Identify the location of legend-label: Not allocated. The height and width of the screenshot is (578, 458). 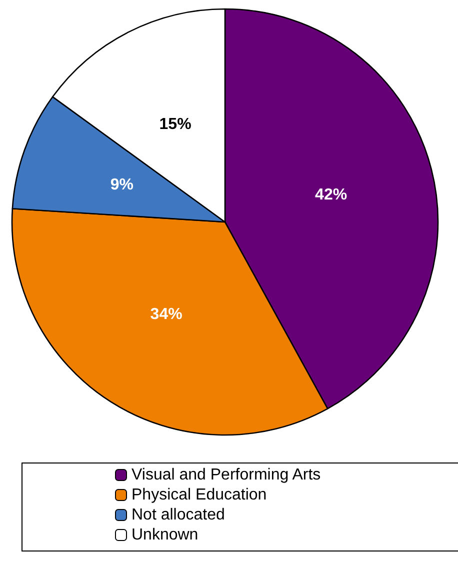
(178, 515).